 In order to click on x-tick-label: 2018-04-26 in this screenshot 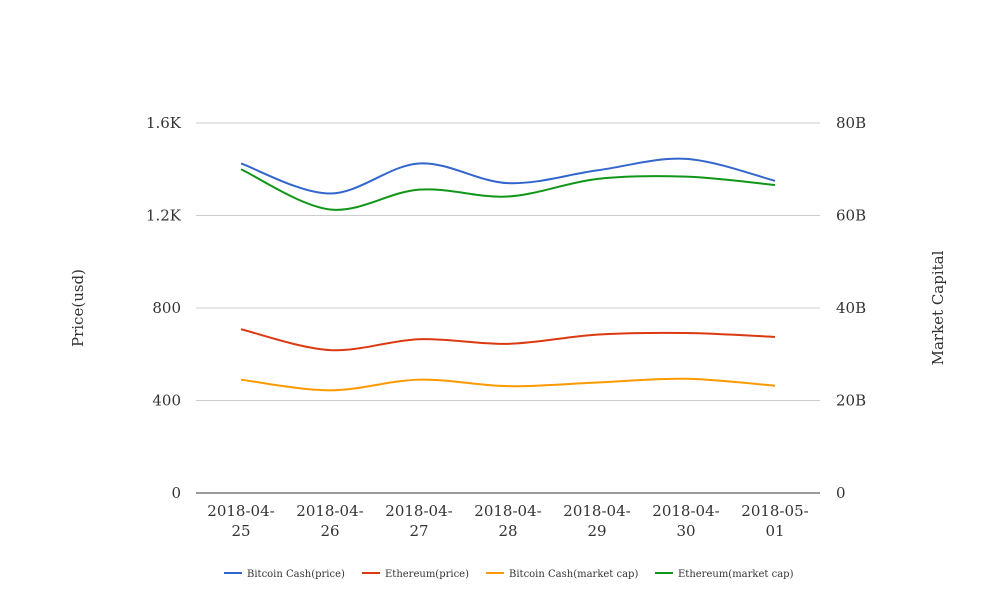, I will do `click(329, 521)`.